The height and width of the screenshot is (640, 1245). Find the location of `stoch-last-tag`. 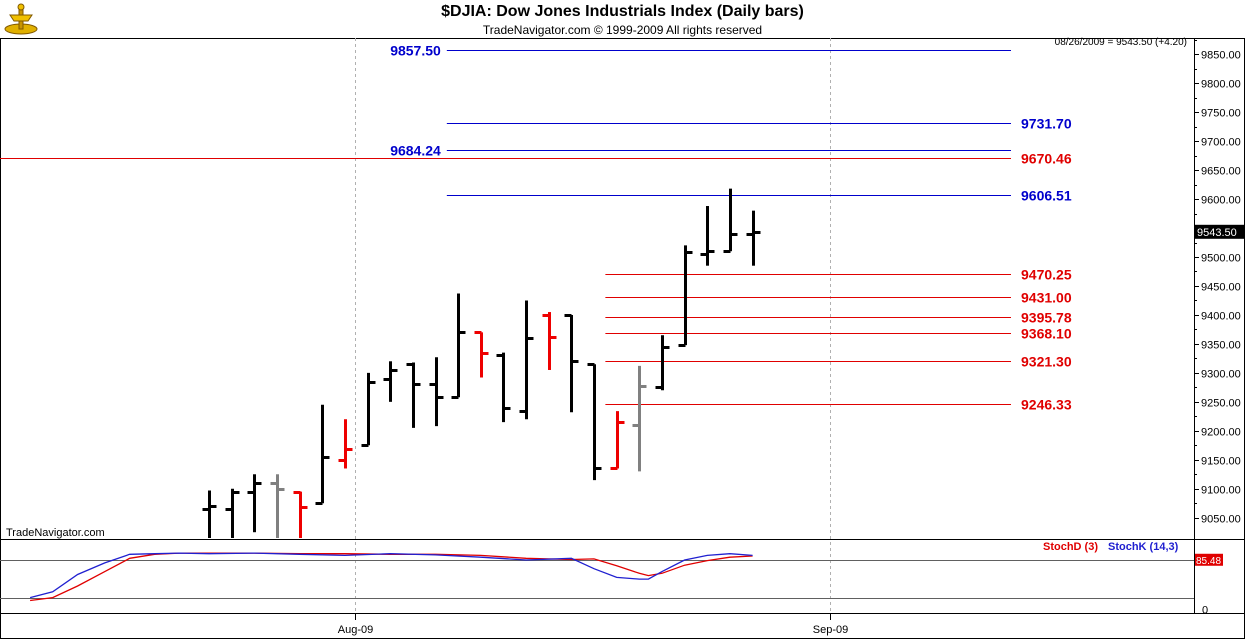

stoch-last-tag is located at coordinates (1209, 559).